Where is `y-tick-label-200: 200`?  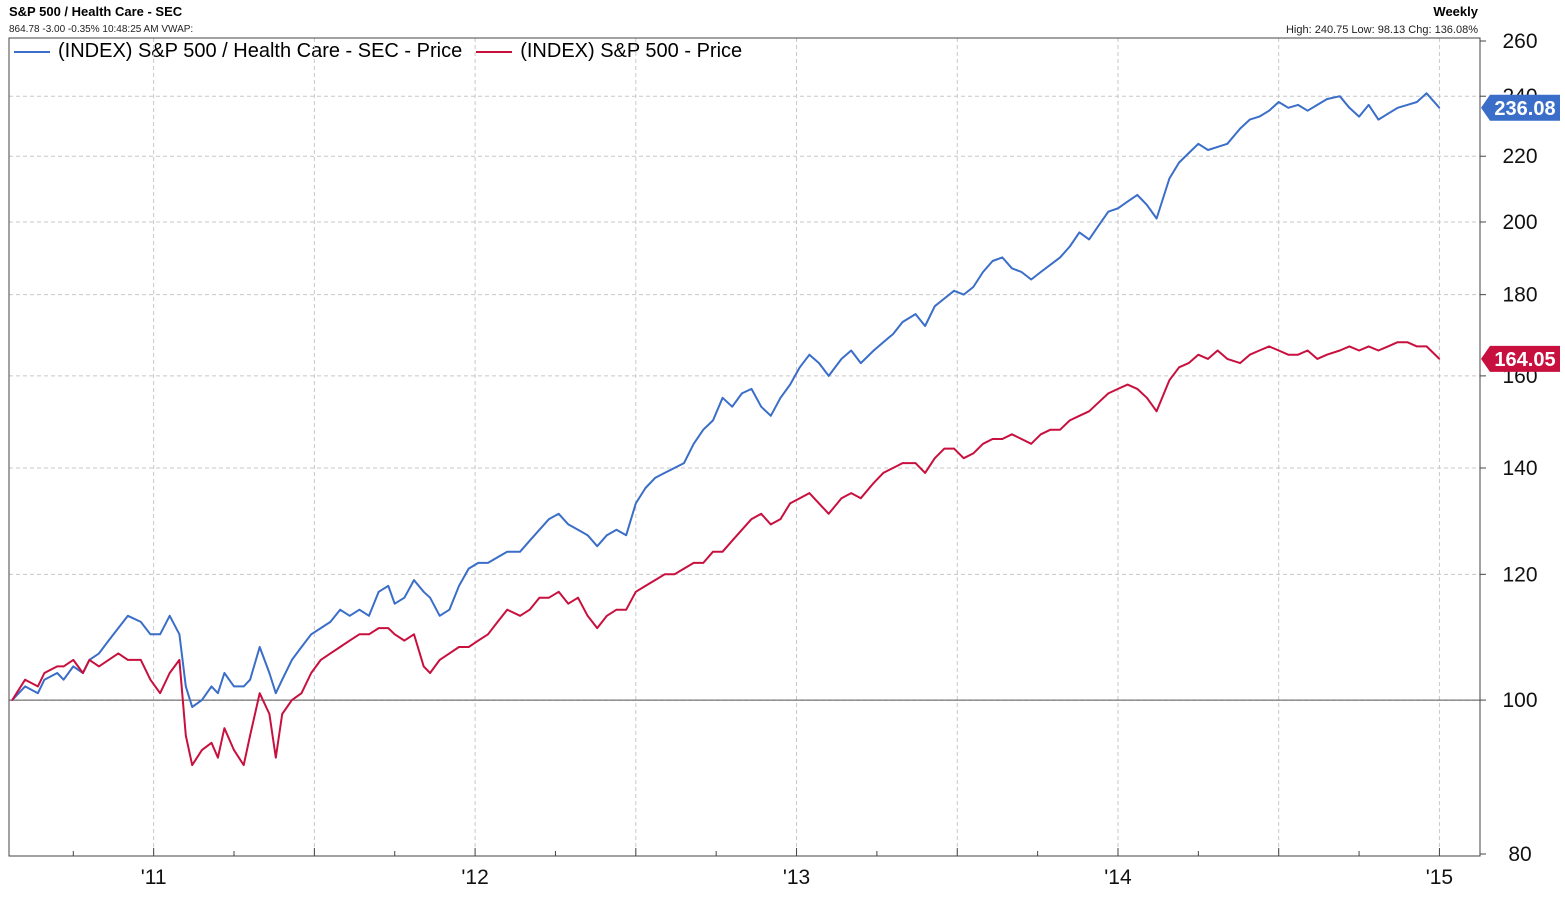 y-tick-label-200: 200 is located at coordinates (1519, 222).